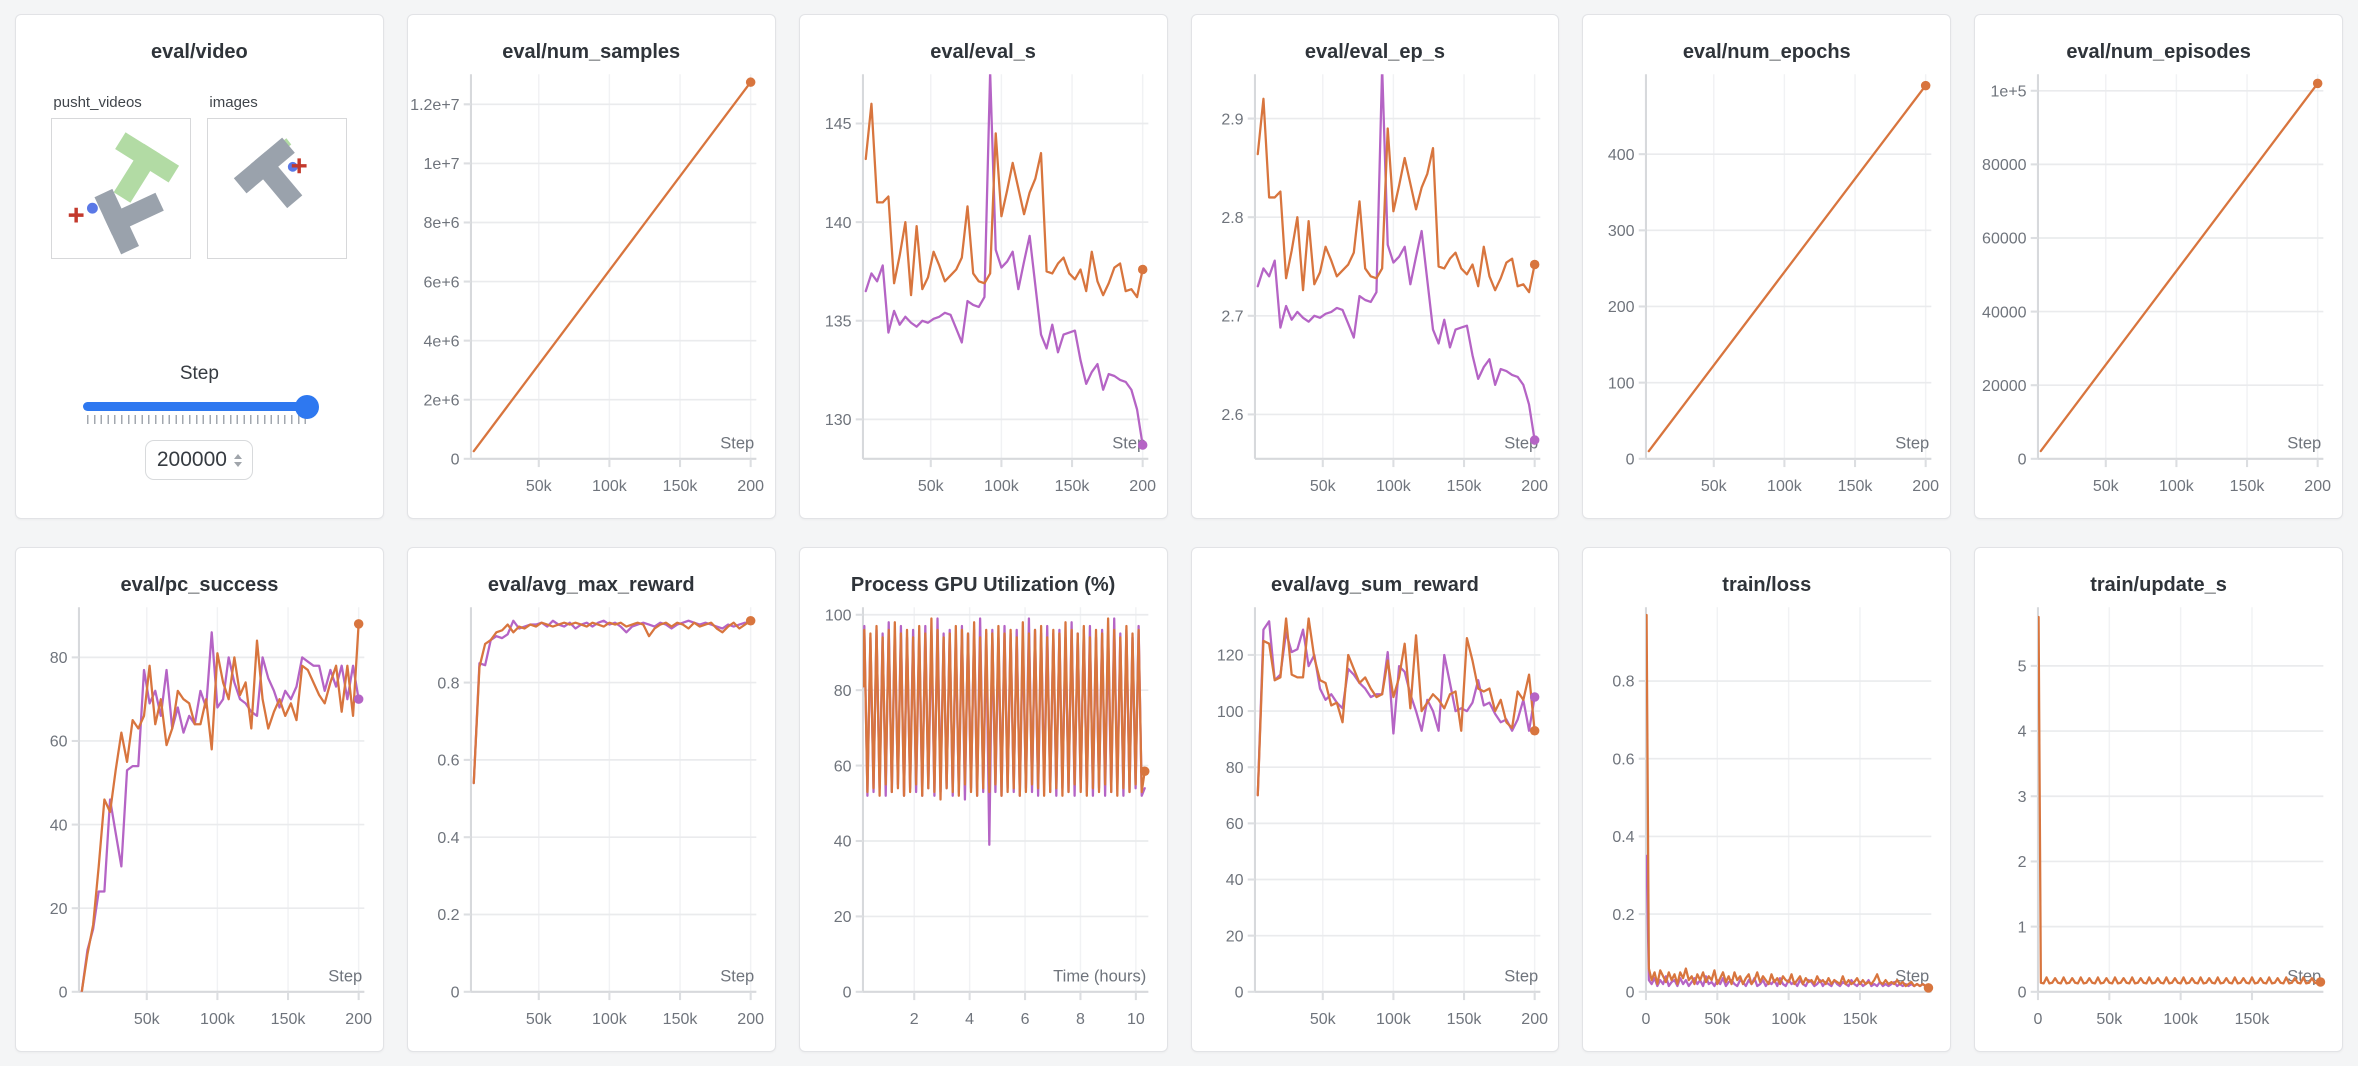  I want to click on chart-title: eval/pc_success, so click(199, 585).